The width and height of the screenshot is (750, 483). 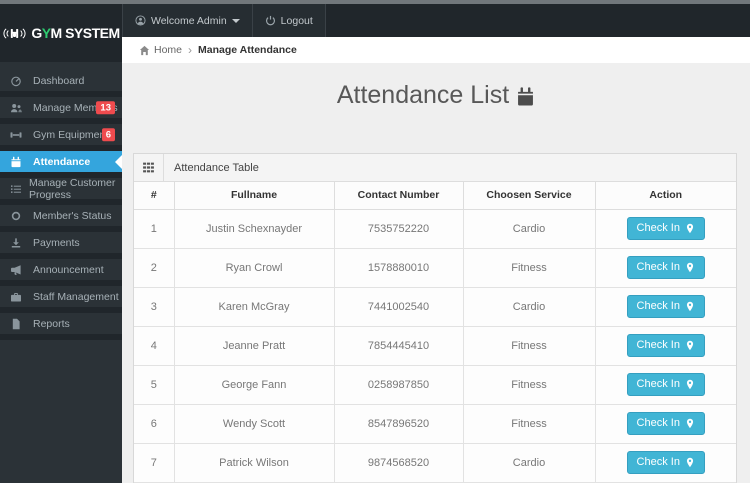 What do you see at coordinates (61, 110) in the screenshot?
I see `sidebar-item-manage-members: Manage Members 13` at bounding box center [61, 110].